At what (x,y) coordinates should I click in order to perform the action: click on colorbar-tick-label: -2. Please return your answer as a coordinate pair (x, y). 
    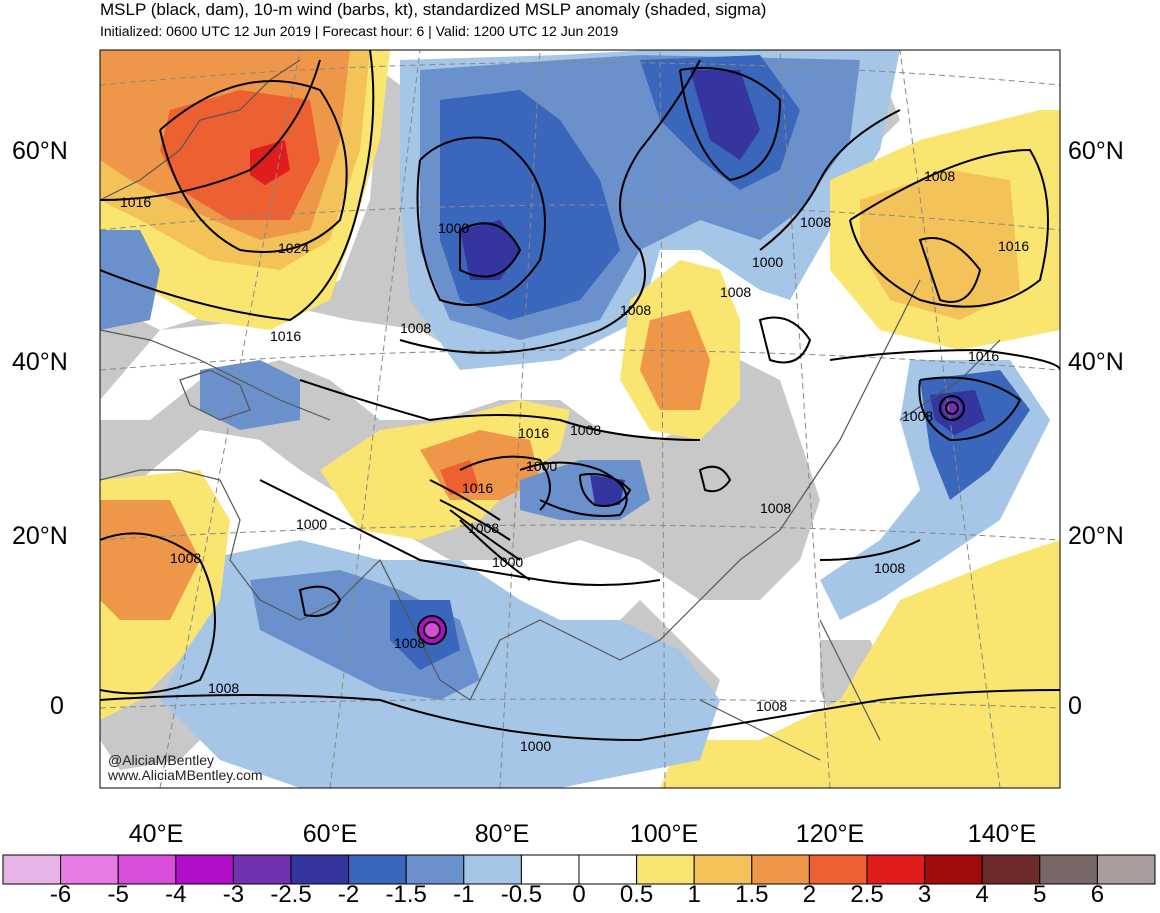
    Looking at the image, I should click on (348, 894).